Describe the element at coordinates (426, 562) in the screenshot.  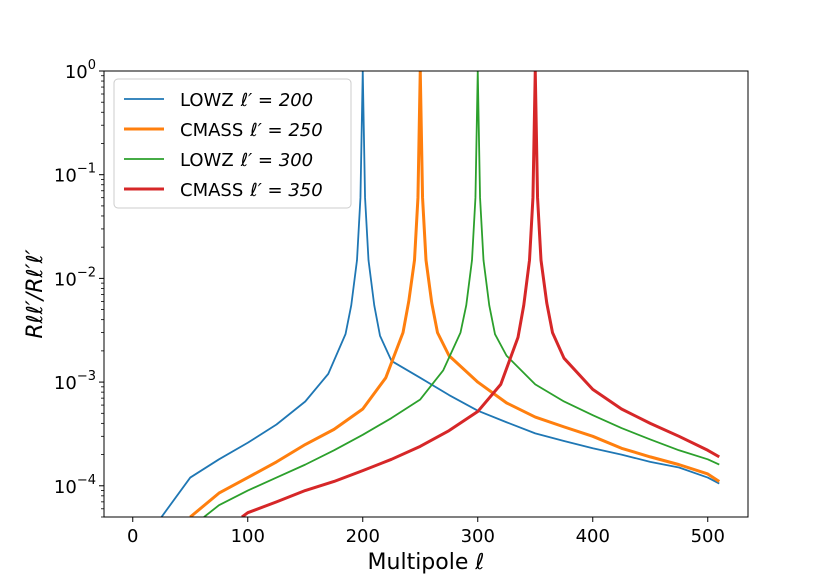
I see `x-axis-label: Multipole ℓ` at that location.